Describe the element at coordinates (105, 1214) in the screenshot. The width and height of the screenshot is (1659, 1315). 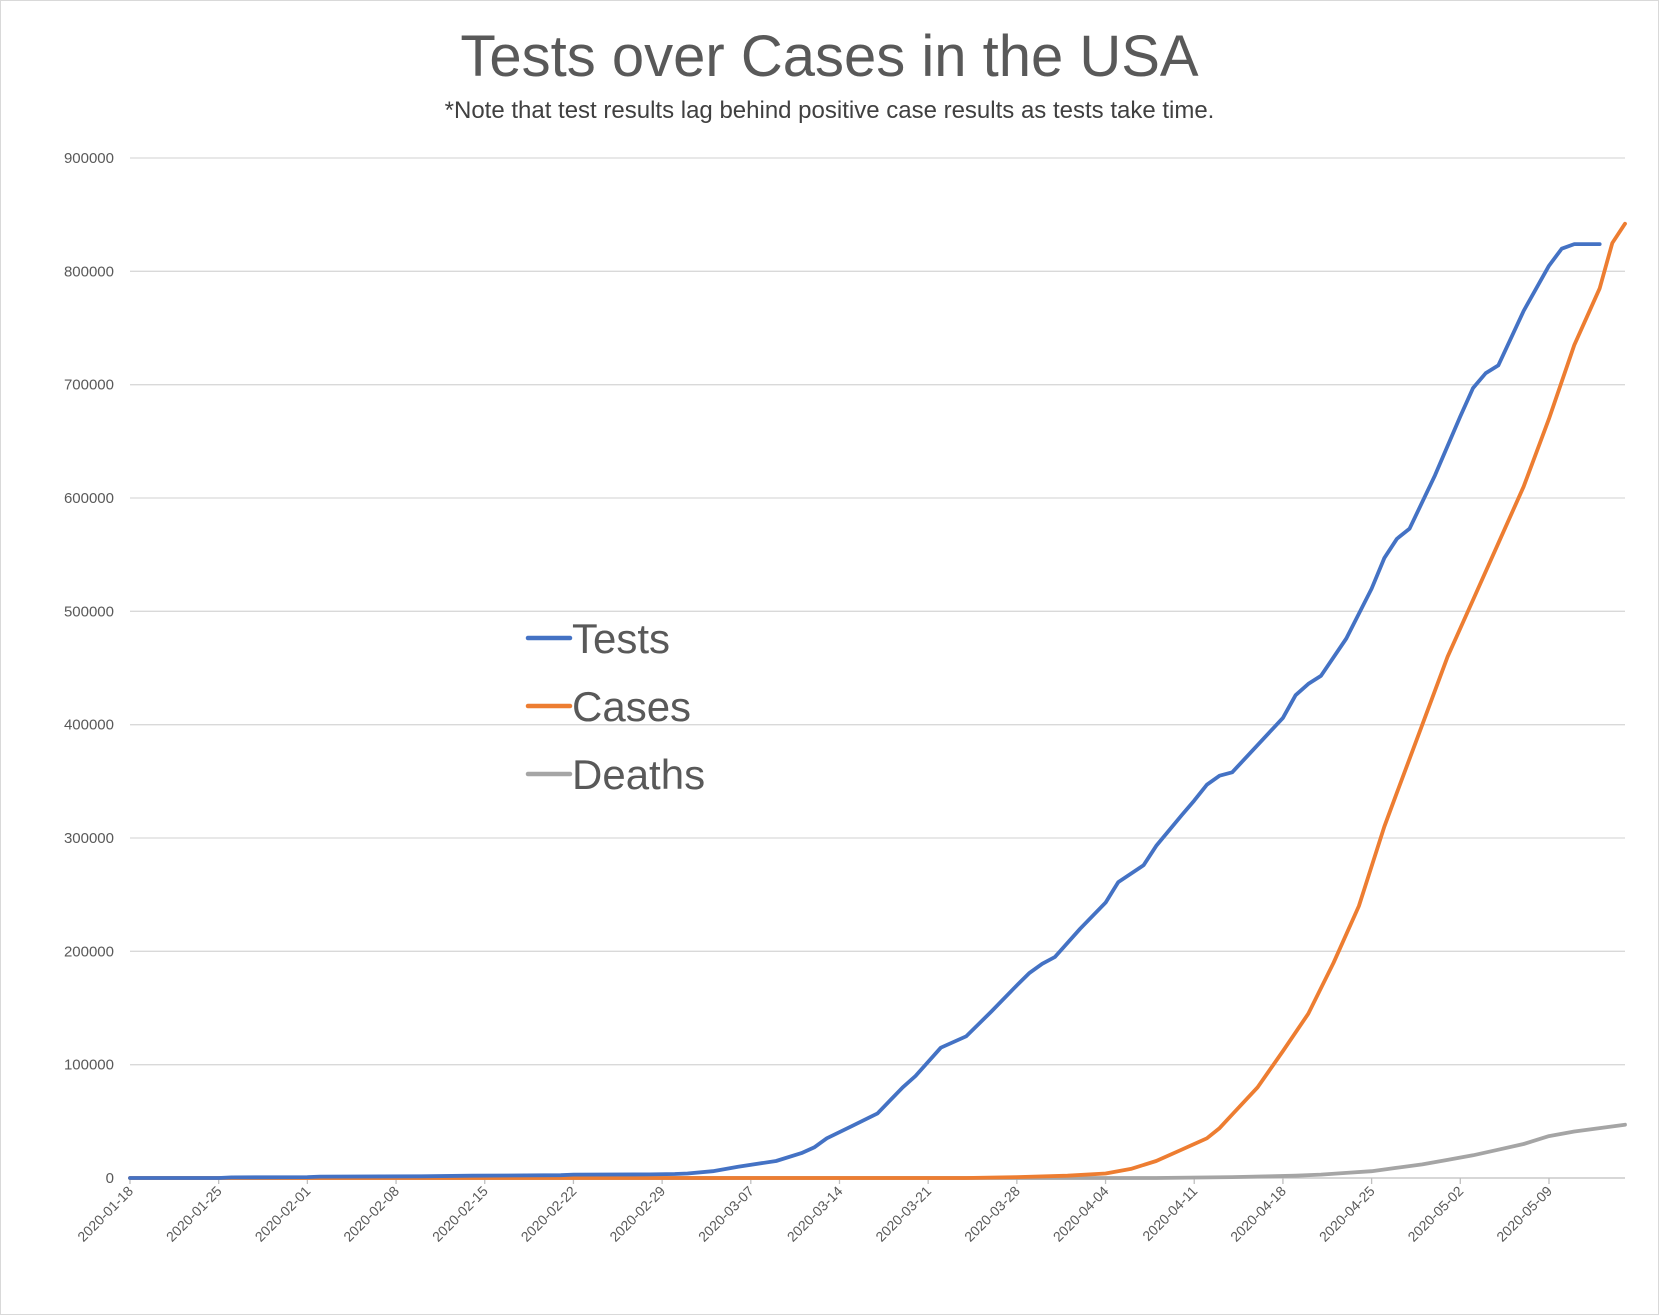
I see `x-tick-label: 2020-01-18` at that location.